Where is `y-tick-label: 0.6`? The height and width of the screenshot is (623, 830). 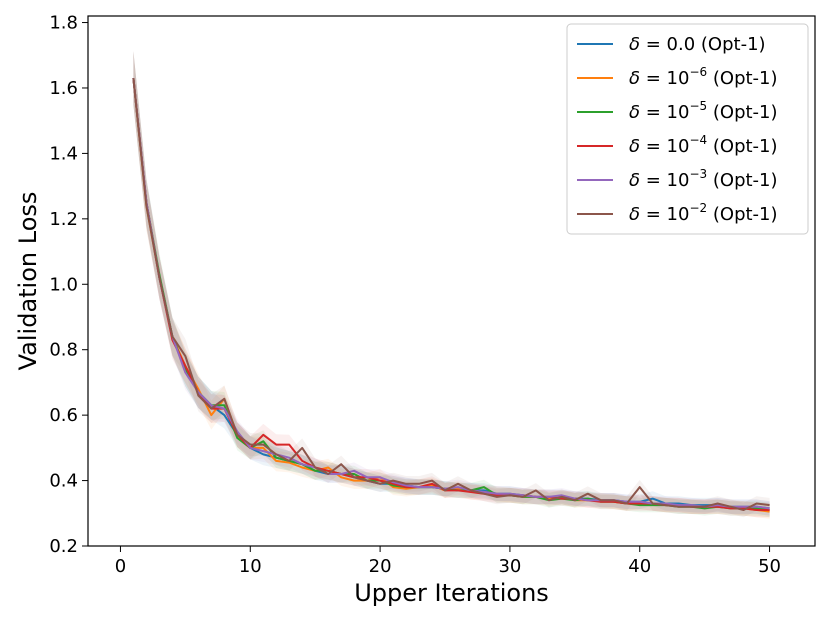 y-tick-label: 0.6 is located at coordinates (63, 415).